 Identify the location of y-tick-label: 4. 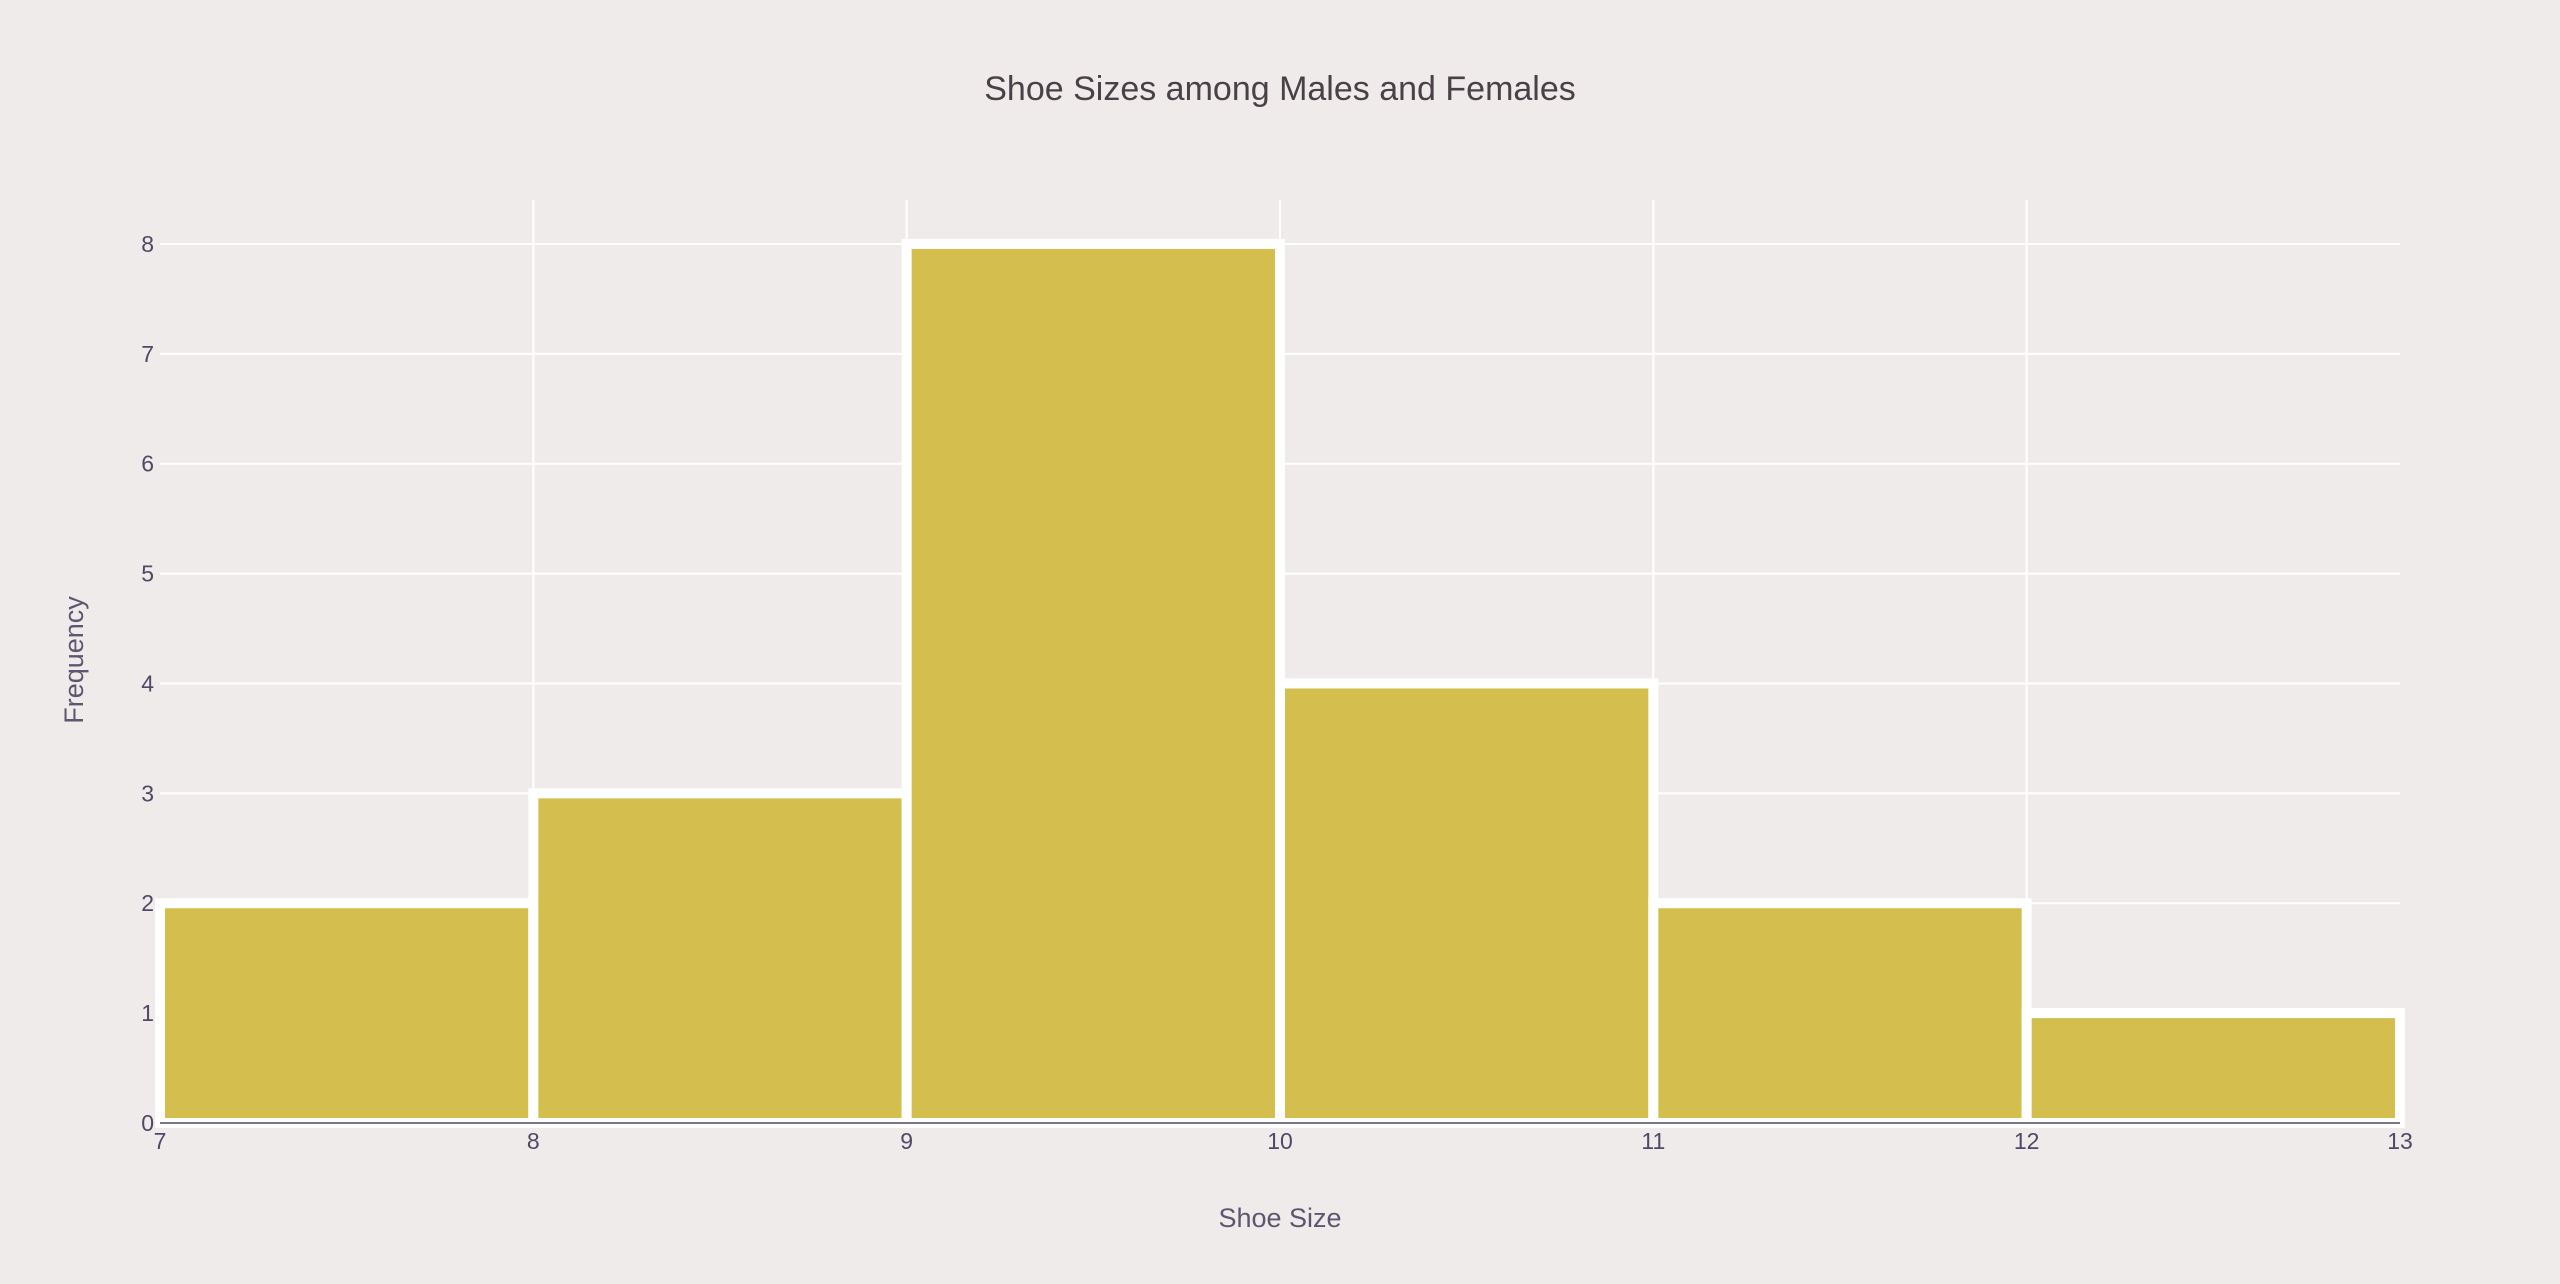
(147, 683).